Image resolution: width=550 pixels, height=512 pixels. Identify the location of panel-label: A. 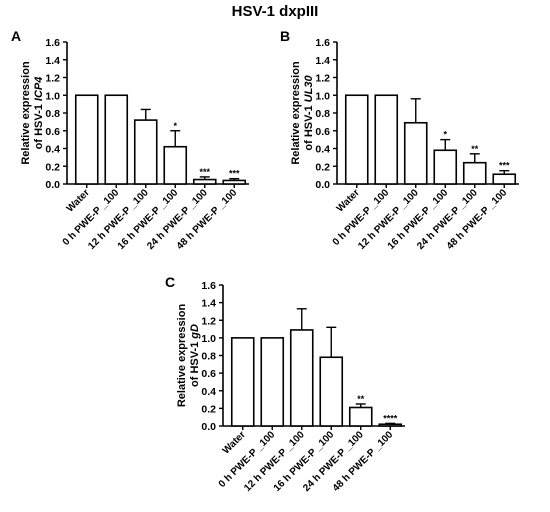
(16, 36).